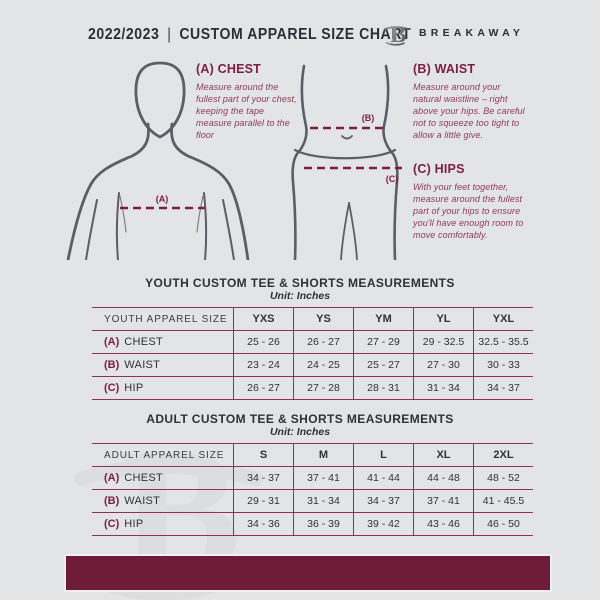 This screenshot has height=600, width=600. Describe the element at coordinates (503, 319) in the screenshot. I see `size-column-header: YXL` at that location.